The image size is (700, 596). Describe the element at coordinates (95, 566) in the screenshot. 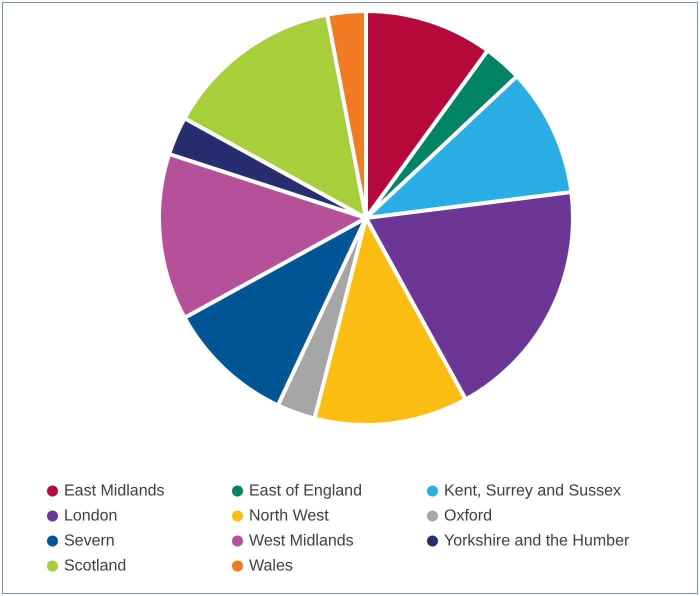

I see `legend-label: Scotland` at that location.